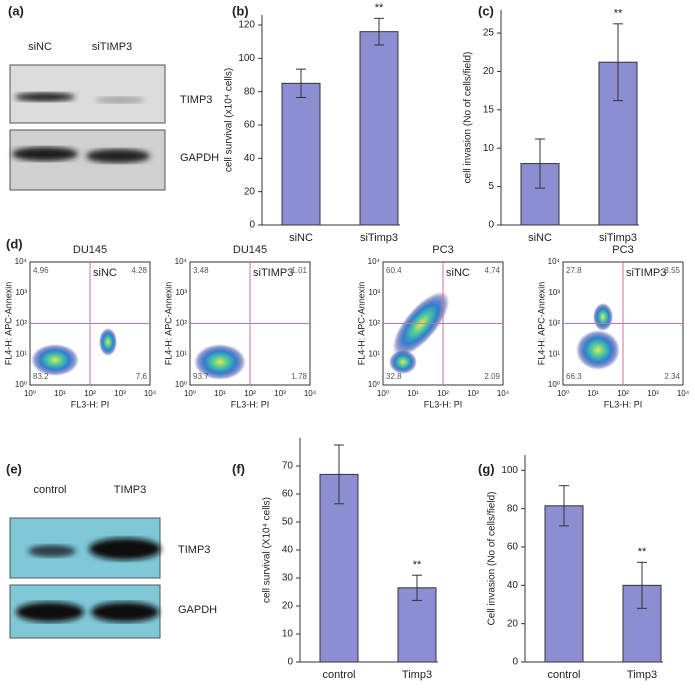 This screenshot has width=695, height=696. I want to click on plot-title: DU145, so click(90, 250).